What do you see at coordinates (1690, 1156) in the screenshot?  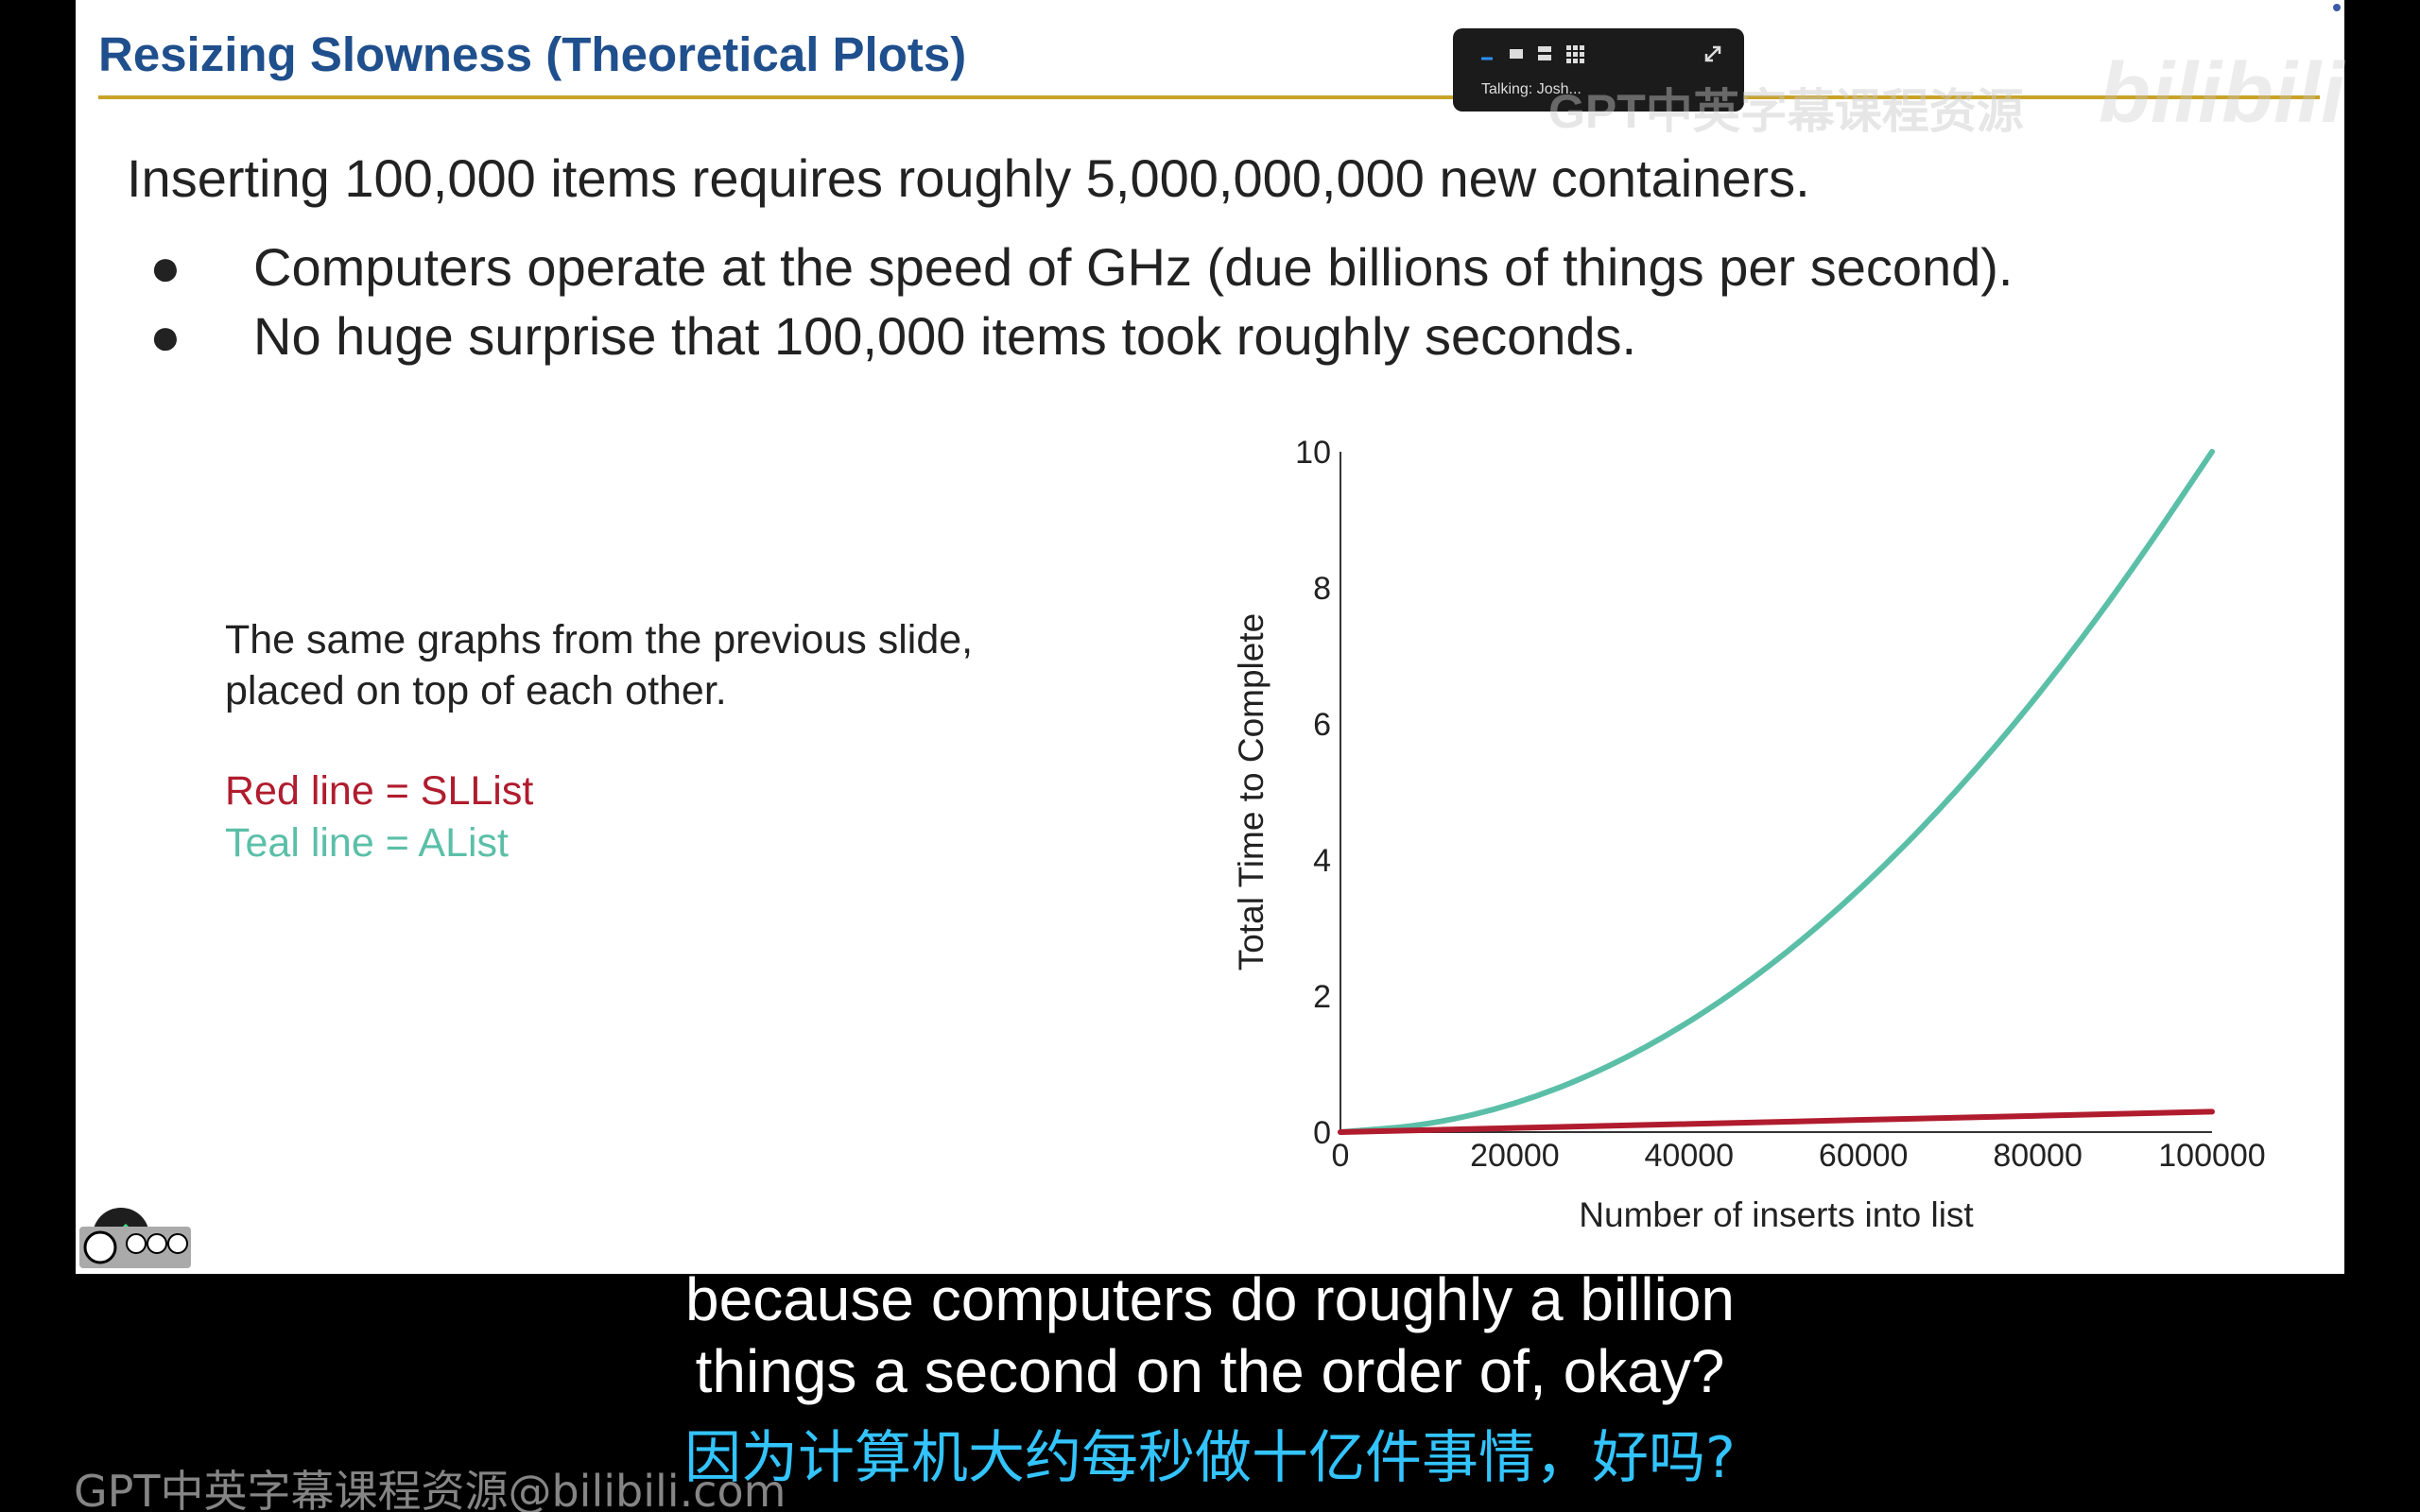 I see `x-tick-label: 40000` at bounding box center [1690, 1156].